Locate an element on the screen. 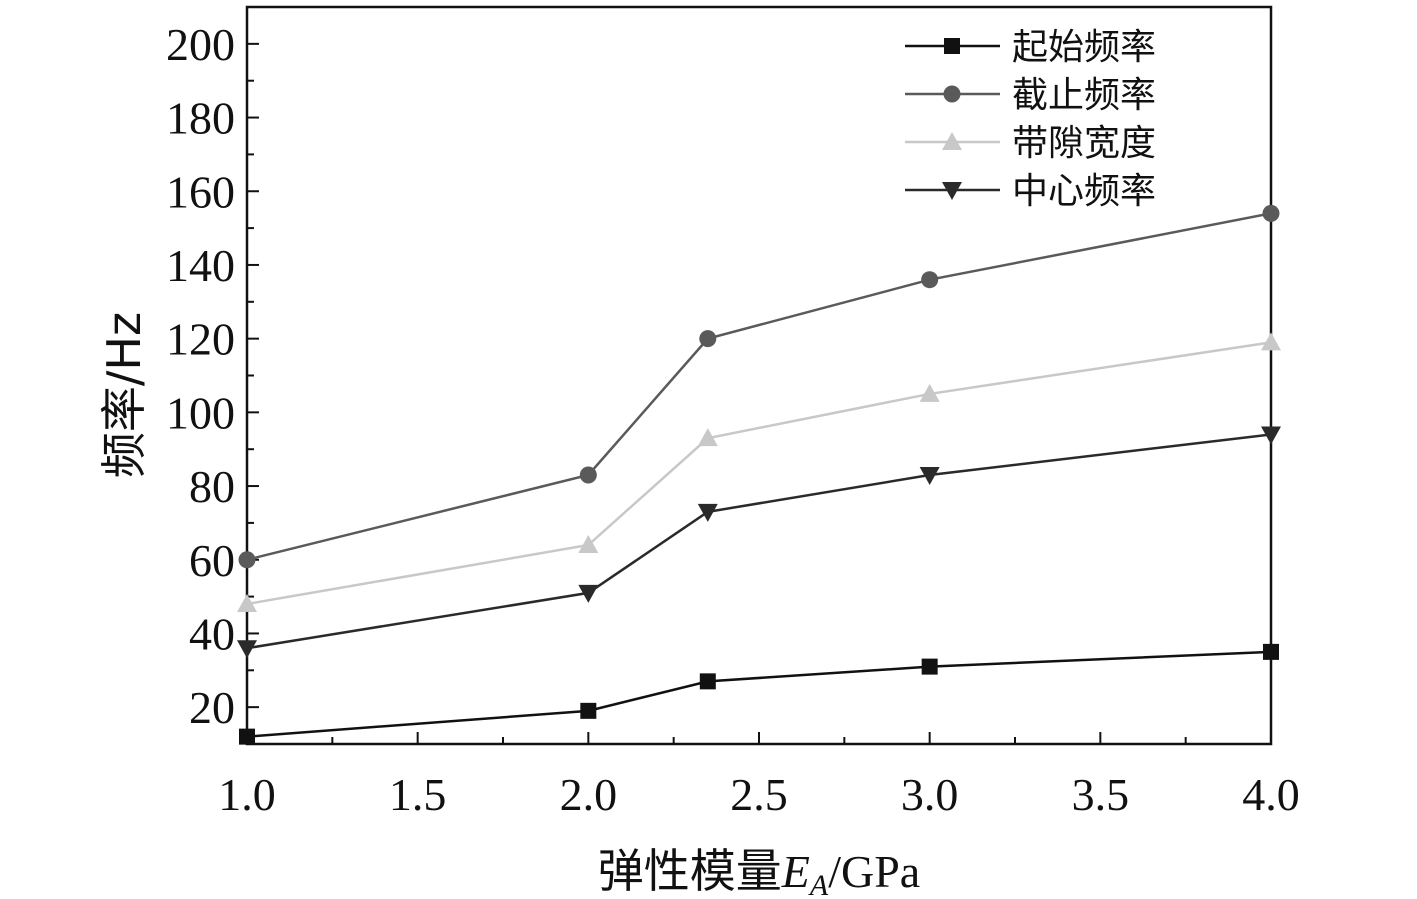  y-tick-label: 60 is located at coordinates (212, 560).